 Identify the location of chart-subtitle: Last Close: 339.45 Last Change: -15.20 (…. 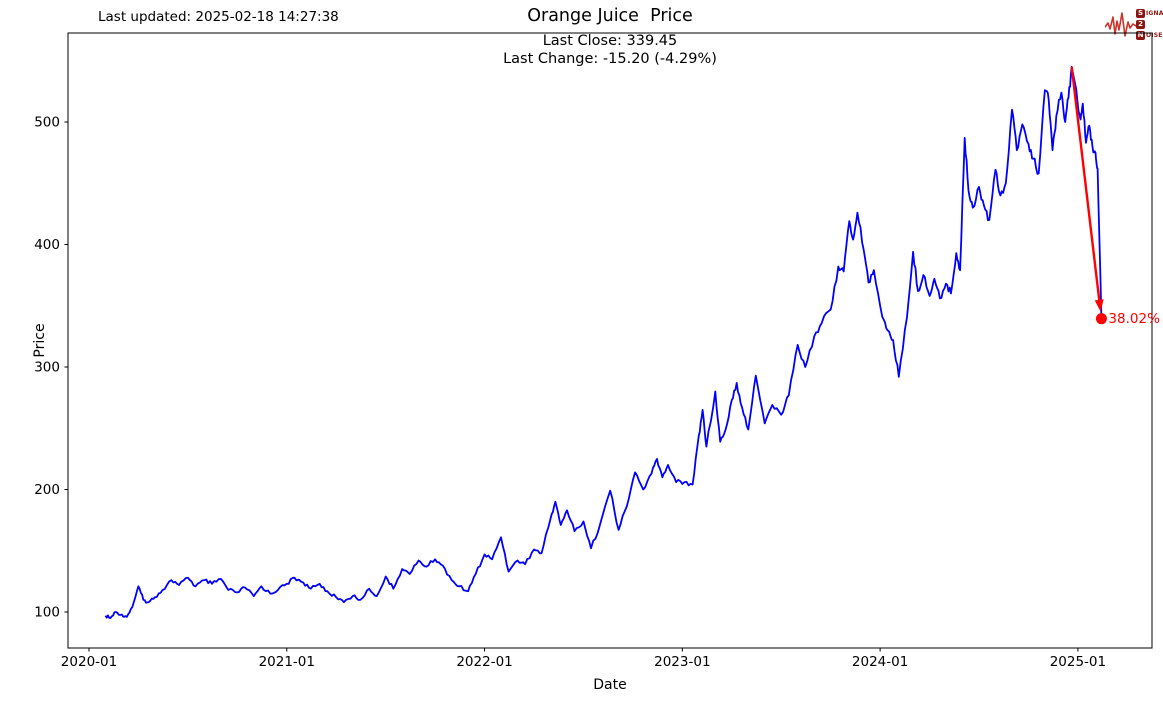
(610, 50).